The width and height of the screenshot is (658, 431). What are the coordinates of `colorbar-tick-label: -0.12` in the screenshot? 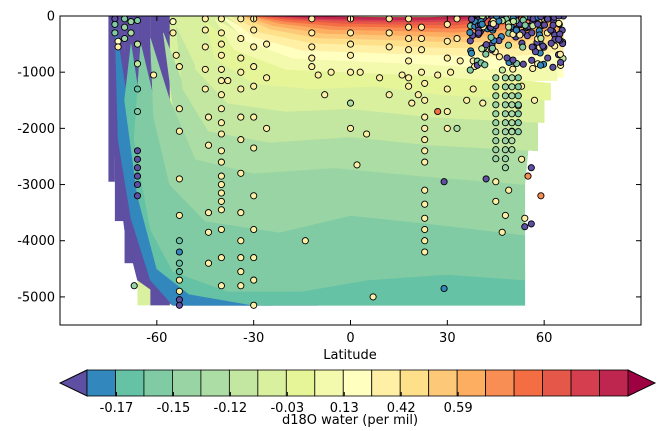 It's located at (231, 408).